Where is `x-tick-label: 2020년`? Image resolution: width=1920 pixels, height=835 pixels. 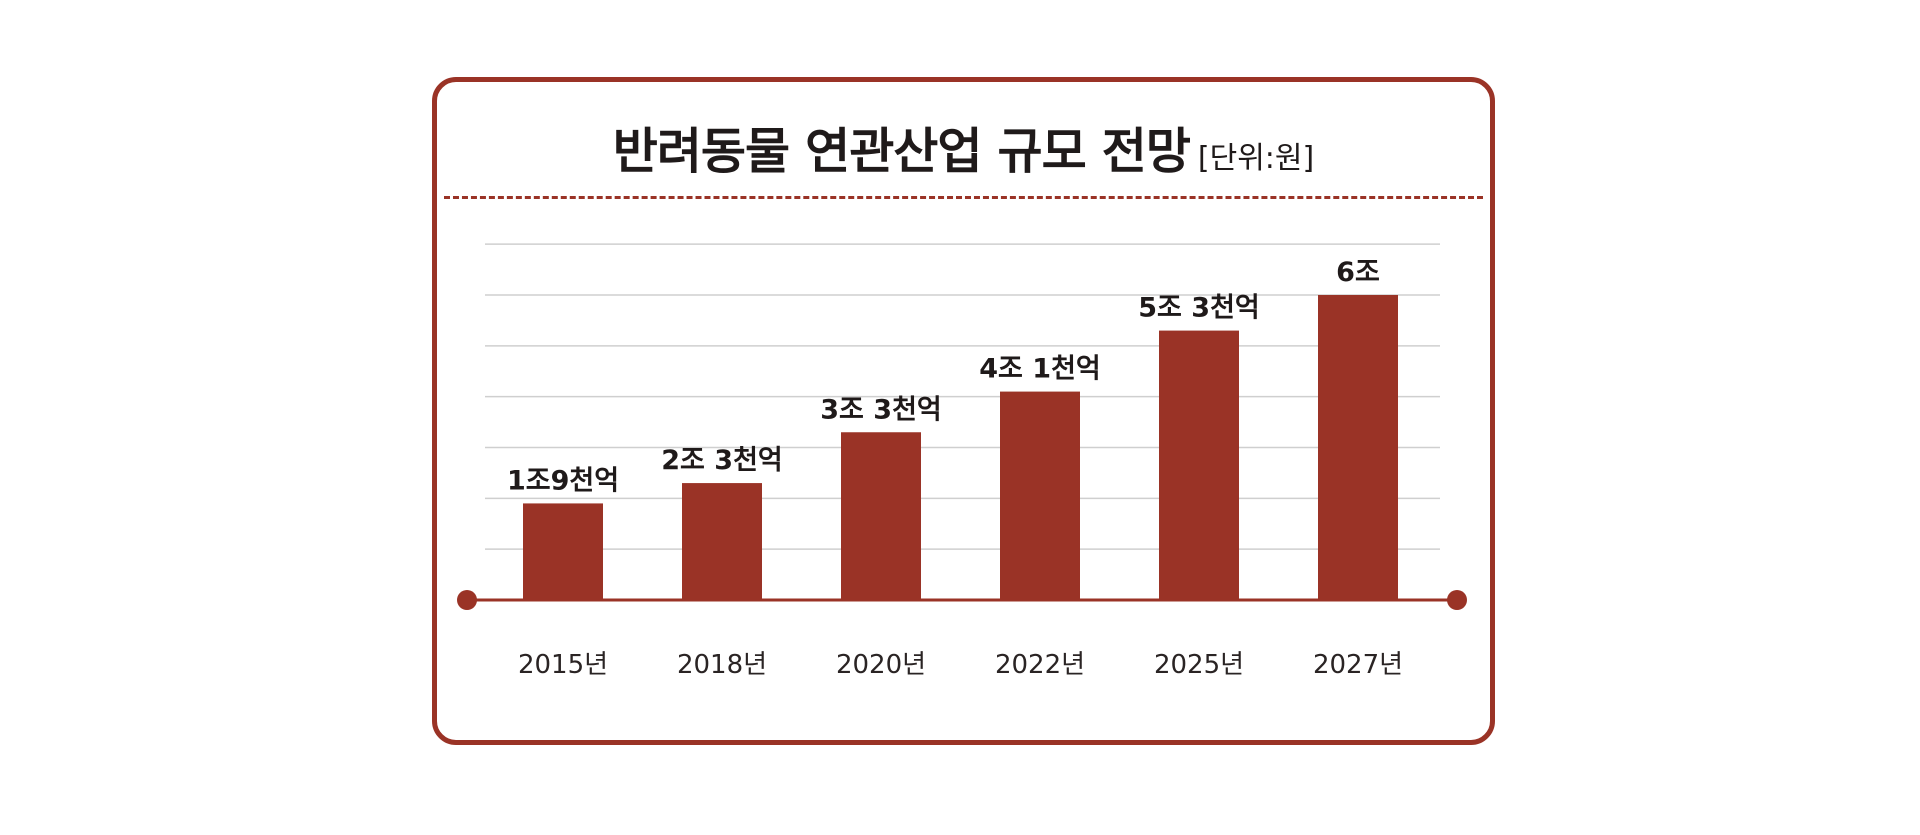 x-tick-label: 2020년 is located at coordinates (881, 665).